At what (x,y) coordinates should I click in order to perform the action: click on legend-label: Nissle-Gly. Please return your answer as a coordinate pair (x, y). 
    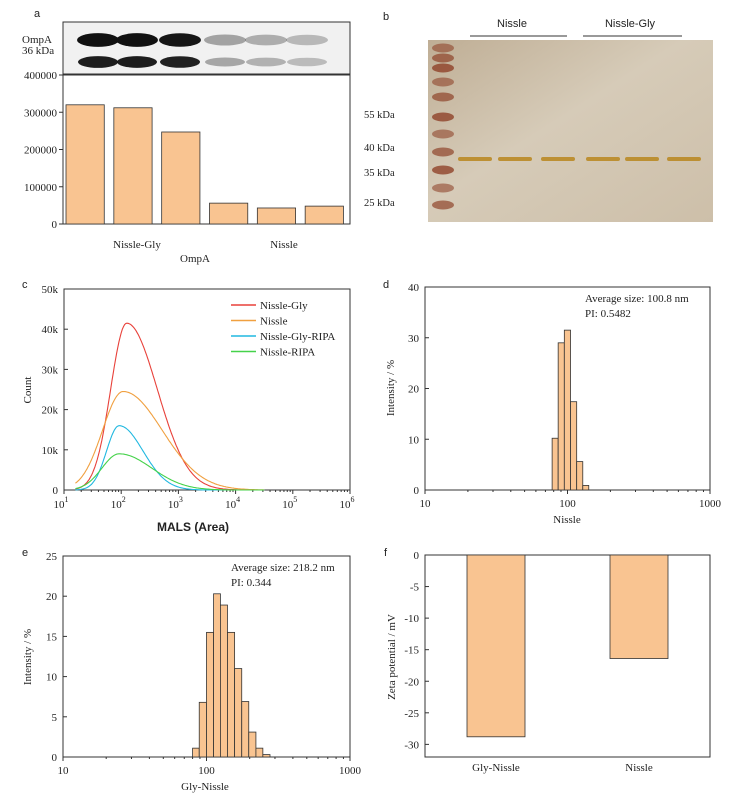
    Looking at the image, I should click on (284, 306).